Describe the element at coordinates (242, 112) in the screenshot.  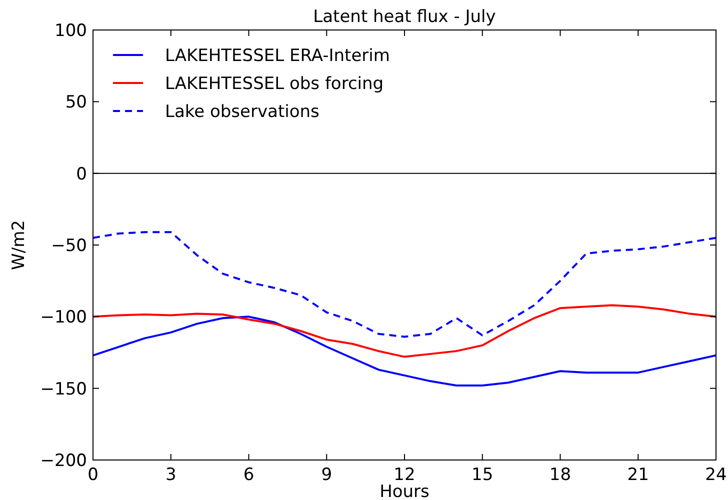
I see `legend-label: Lake observations` at that location.